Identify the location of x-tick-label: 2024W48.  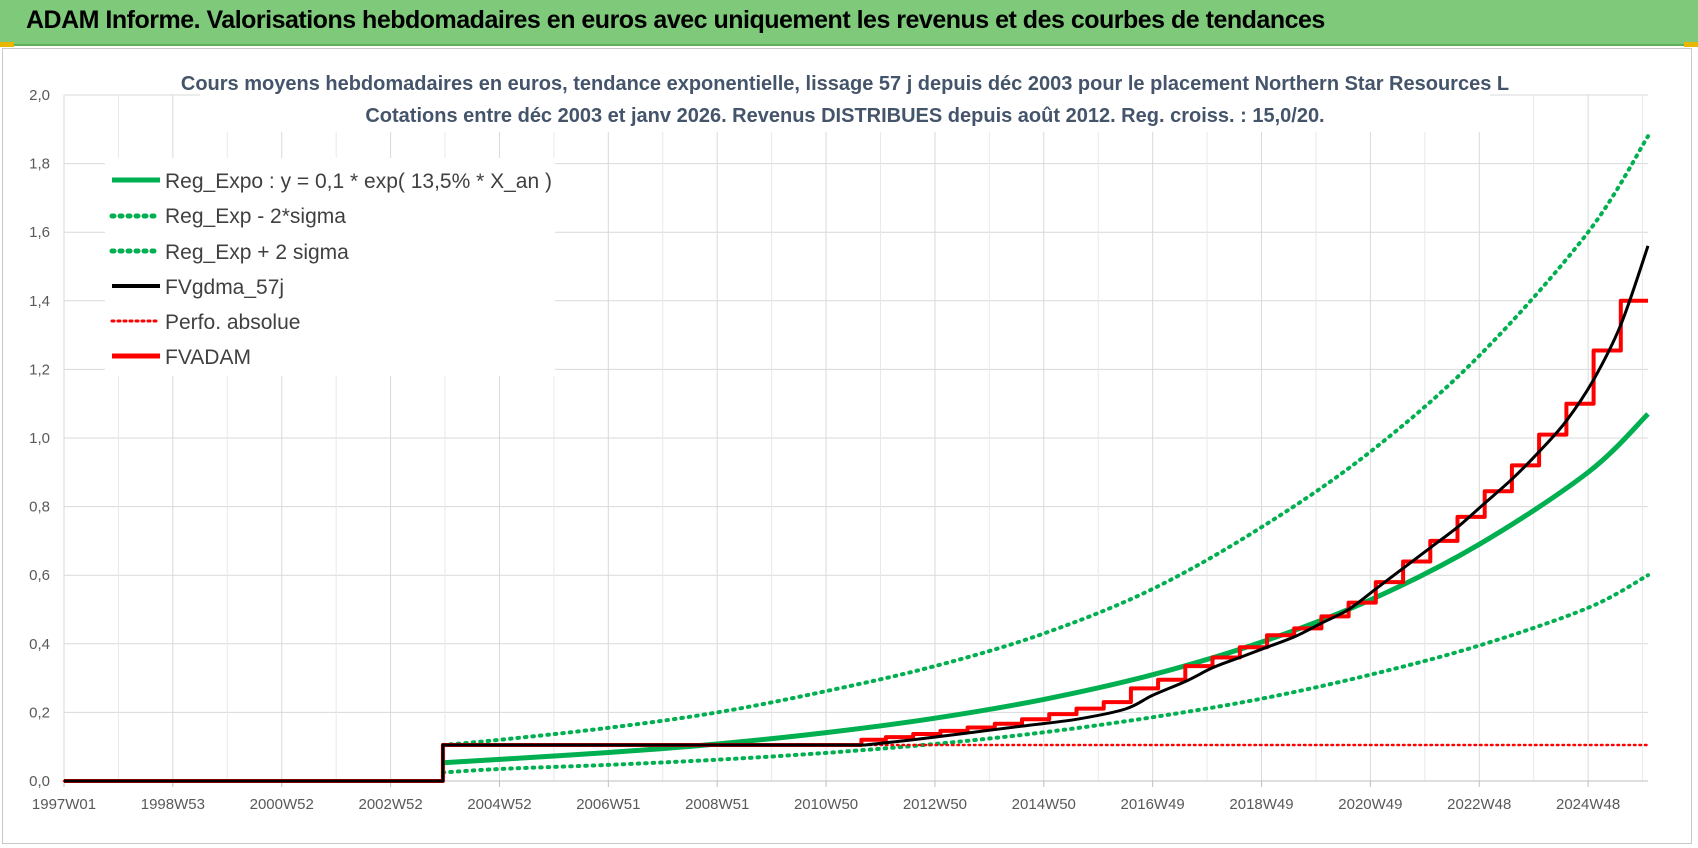
(1588, 804).